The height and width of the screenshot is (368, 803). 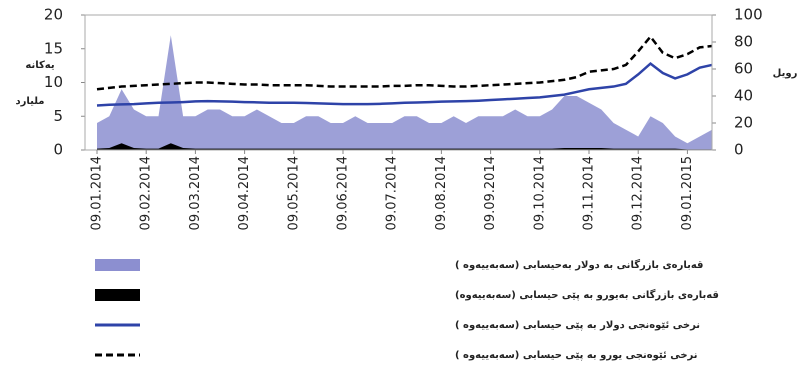 I want to click on x-tick-label: 09.07.2014, so click(x=392, y=193).